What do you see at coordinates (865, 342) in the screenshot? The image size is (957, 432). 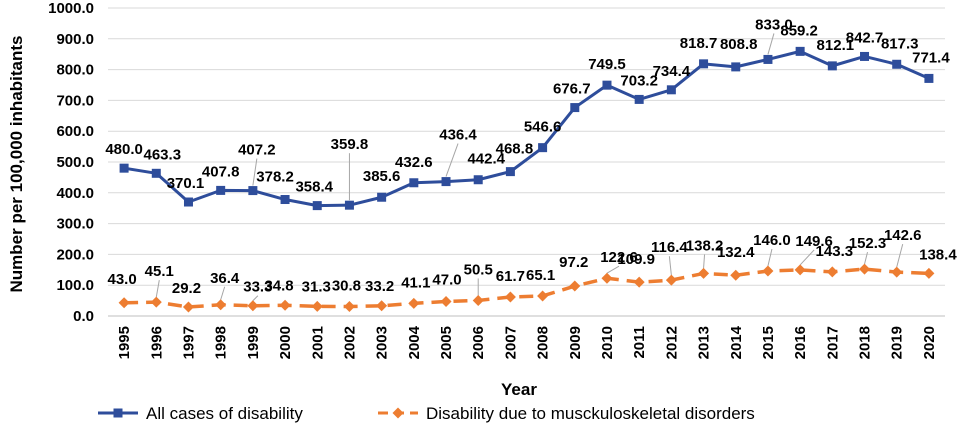 I see `x-tick-label: 2018` at bounding box center [865, 342].